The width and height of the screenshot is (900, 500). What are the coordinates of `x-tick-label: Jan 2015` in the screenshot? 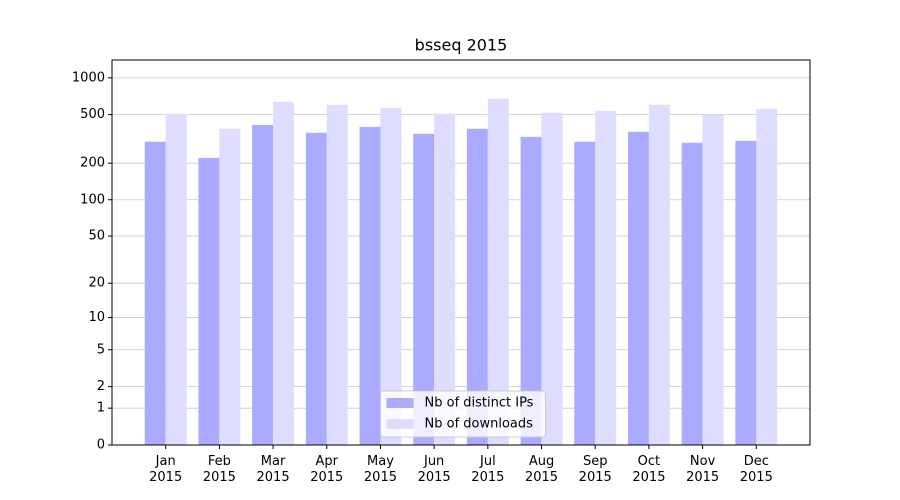 It's located at (165, 469).